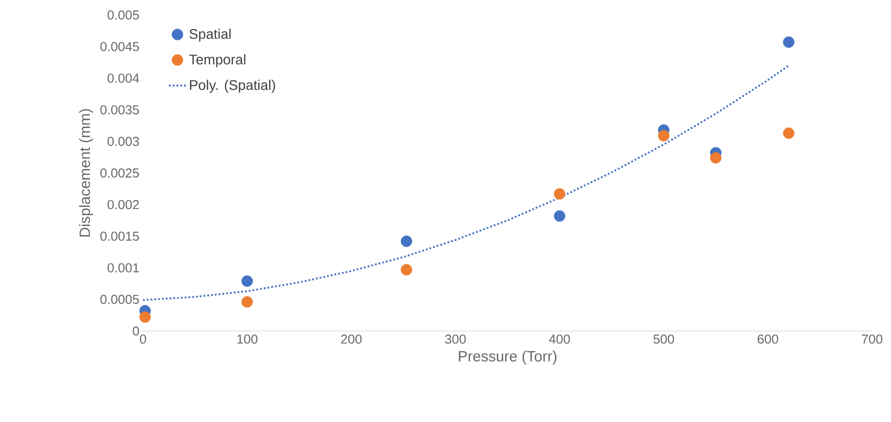  I want to click on y-tick-label: 0.003, so click(123, 141).